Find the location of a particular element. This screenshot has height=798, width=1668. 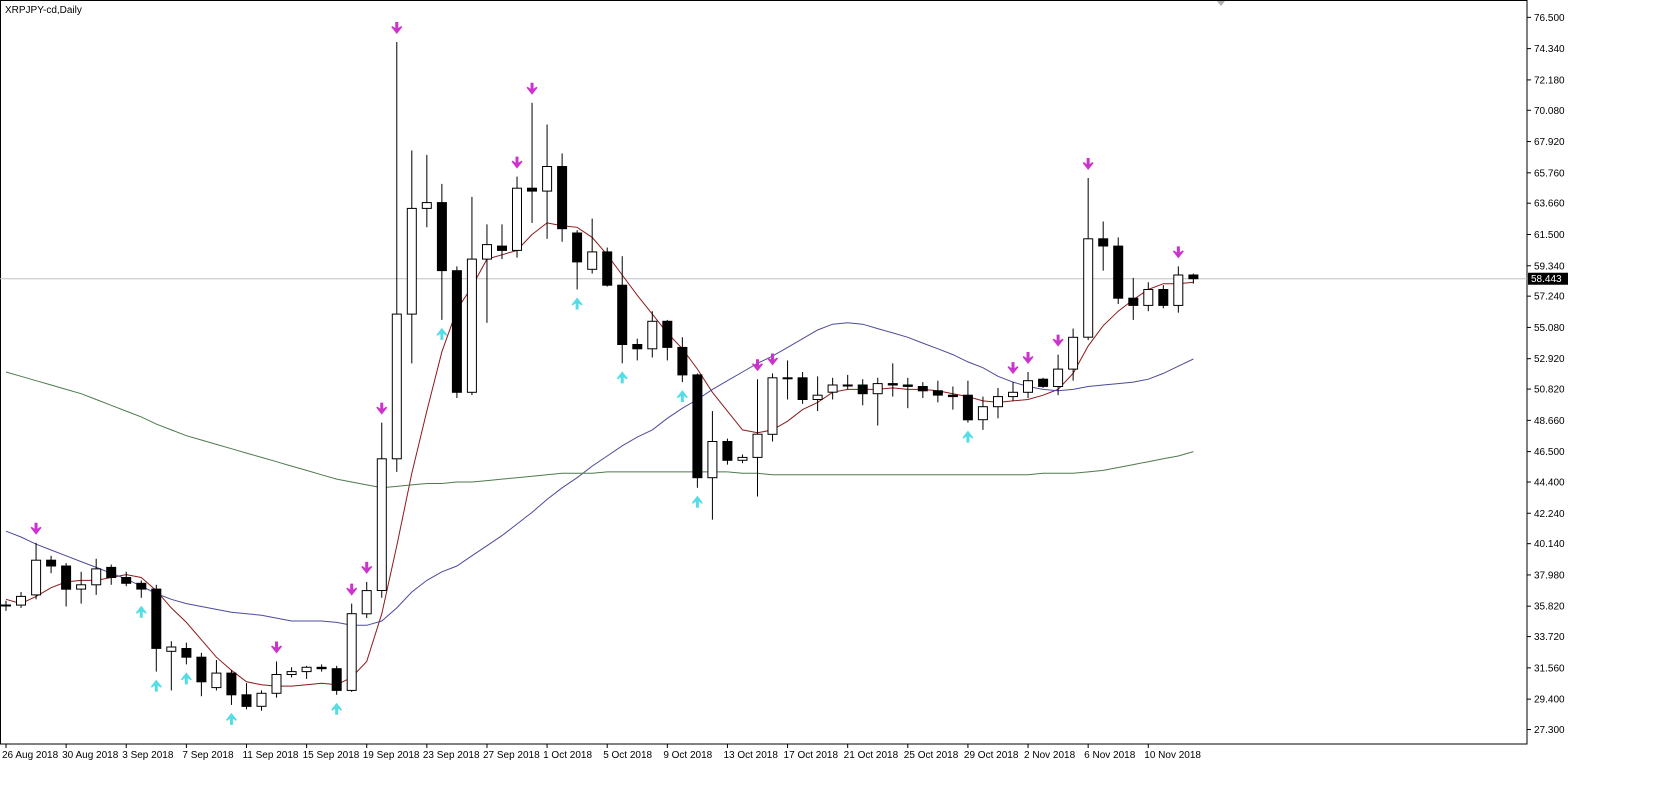

x-tick-label: 17 Oct 2018 is located at coordinates (811, 755).